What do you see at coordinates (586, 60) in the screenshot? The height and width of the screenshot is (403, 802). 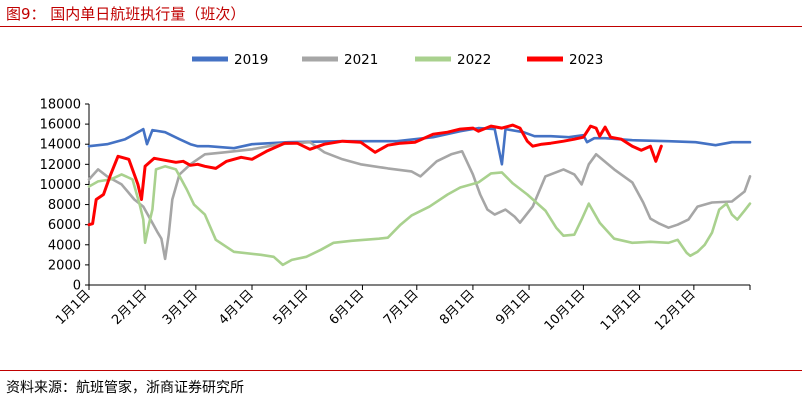 I see `legend-label-2023: 2023` at bounding box center [586, 60].